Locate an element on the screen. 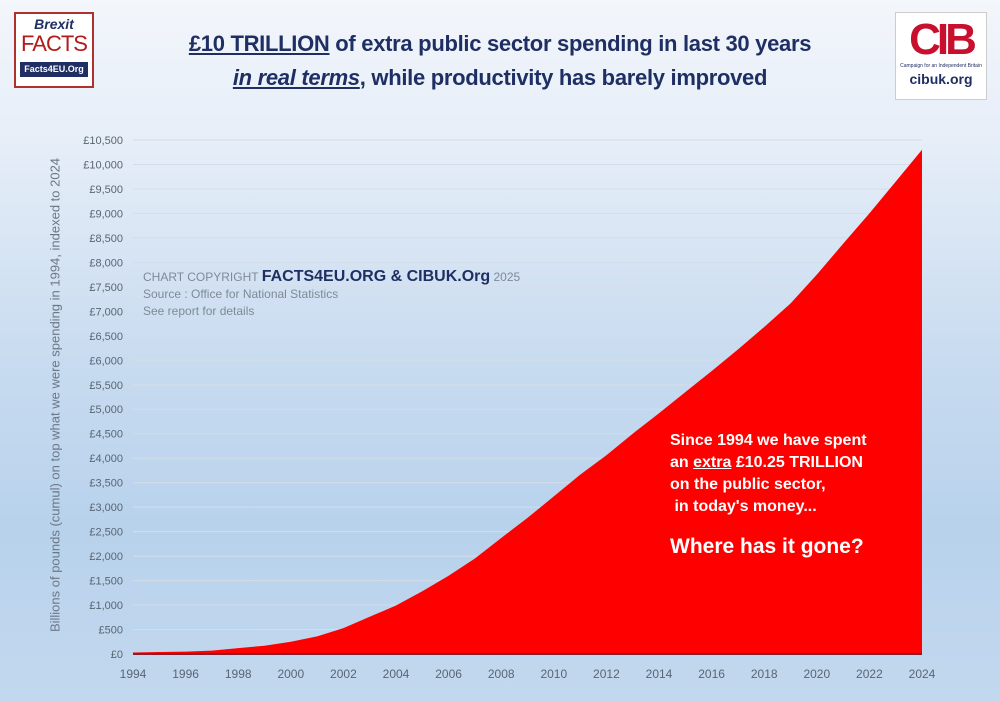 This screenshot has height=702, width=1000. annotation-line: on the public sector, is located at coordinates (748, 484).